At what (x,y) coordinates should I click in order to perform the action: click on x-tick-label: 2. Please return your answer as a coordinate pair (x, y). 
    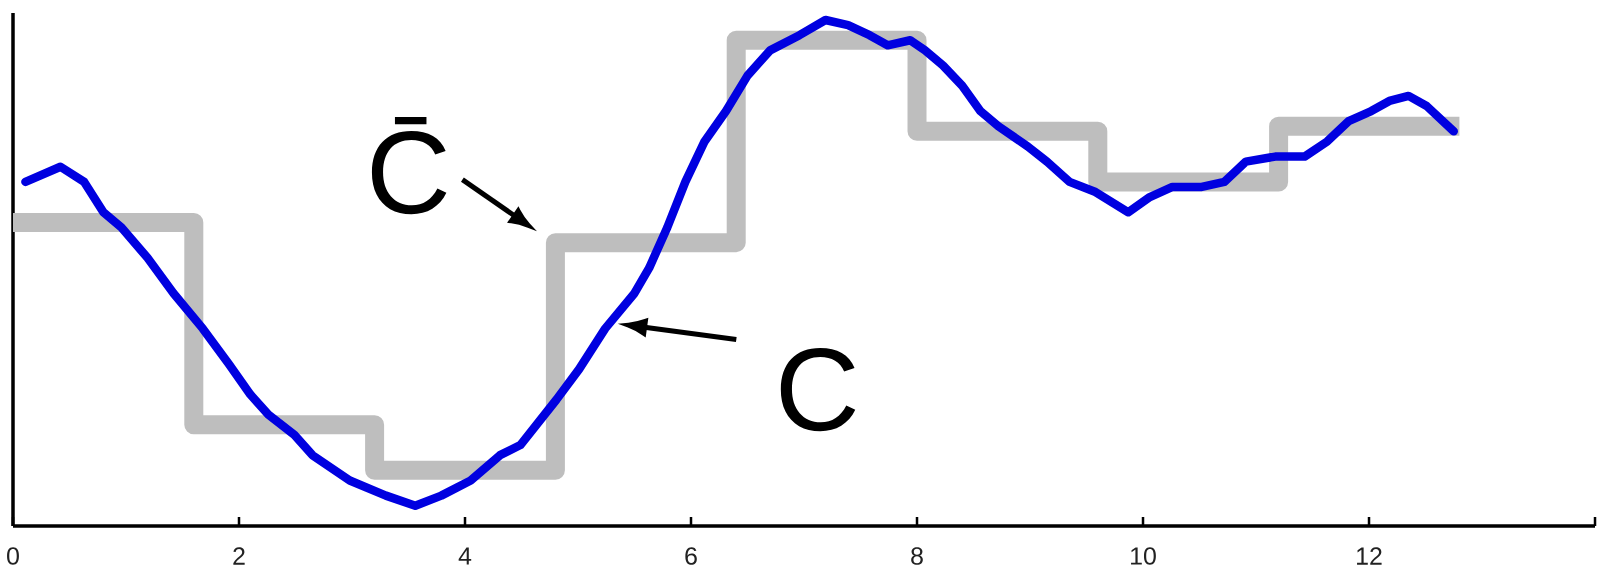
    Looking at the image, I should click on (239, 556).